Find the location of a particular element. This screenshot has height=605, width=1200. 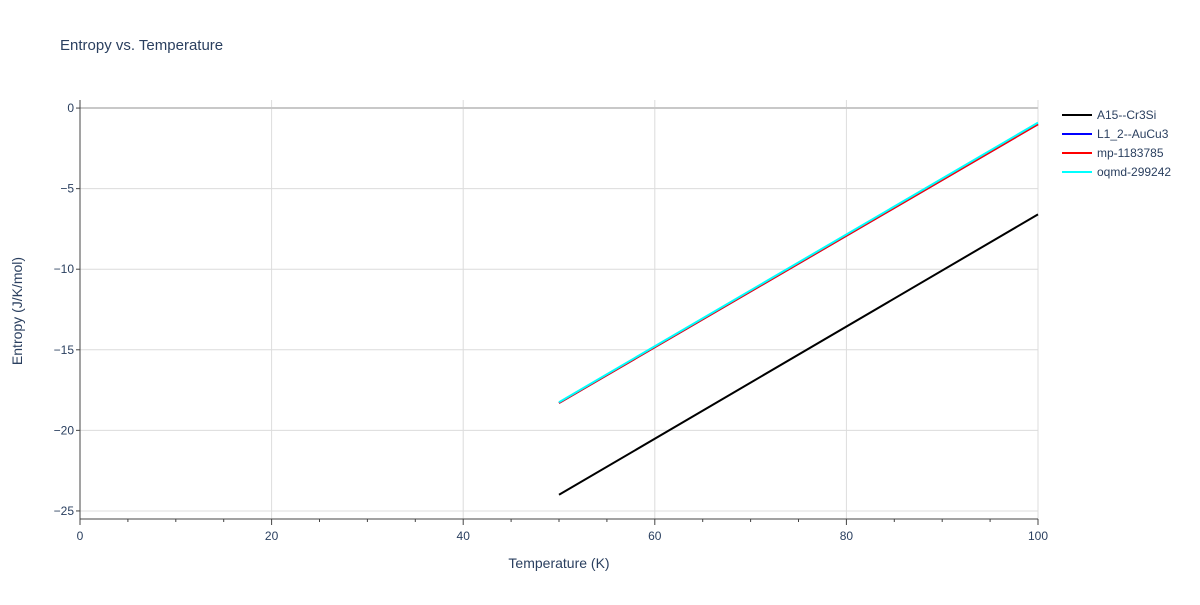

legend-label: A15--Cr3Si is located at coordinates (1126, 115).